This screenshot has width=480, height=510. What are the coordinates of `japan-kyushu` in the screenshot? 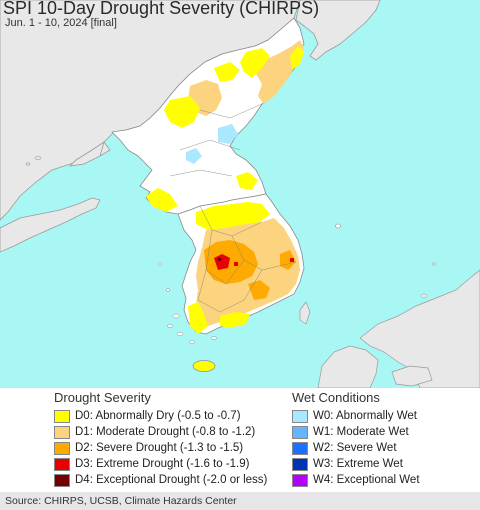 It's located at (348, 366).